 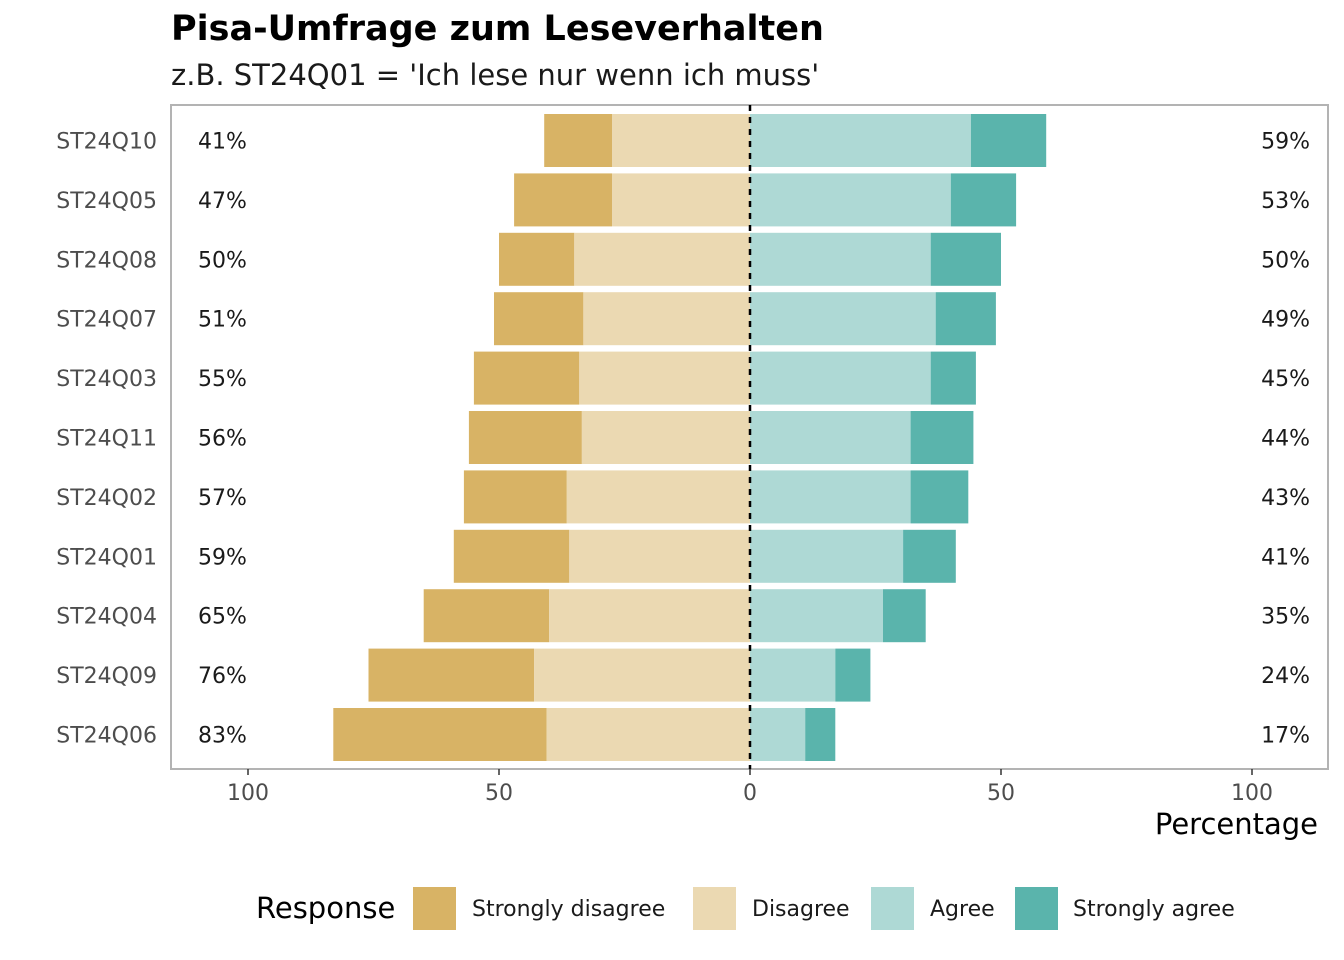 What do you see at coordinates (1154, 909) in the screenshot?
I see `legend-label: Strongly agree` at bounding box center [1154, 909].